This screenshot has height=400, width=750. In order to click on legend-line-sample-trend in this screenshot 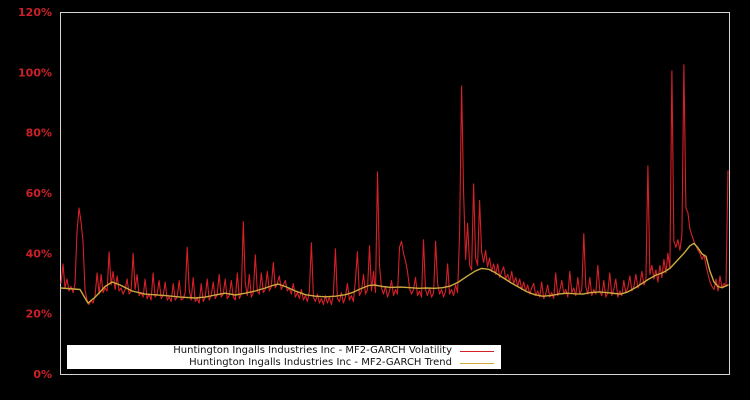, I will do `click(477, 363)`.